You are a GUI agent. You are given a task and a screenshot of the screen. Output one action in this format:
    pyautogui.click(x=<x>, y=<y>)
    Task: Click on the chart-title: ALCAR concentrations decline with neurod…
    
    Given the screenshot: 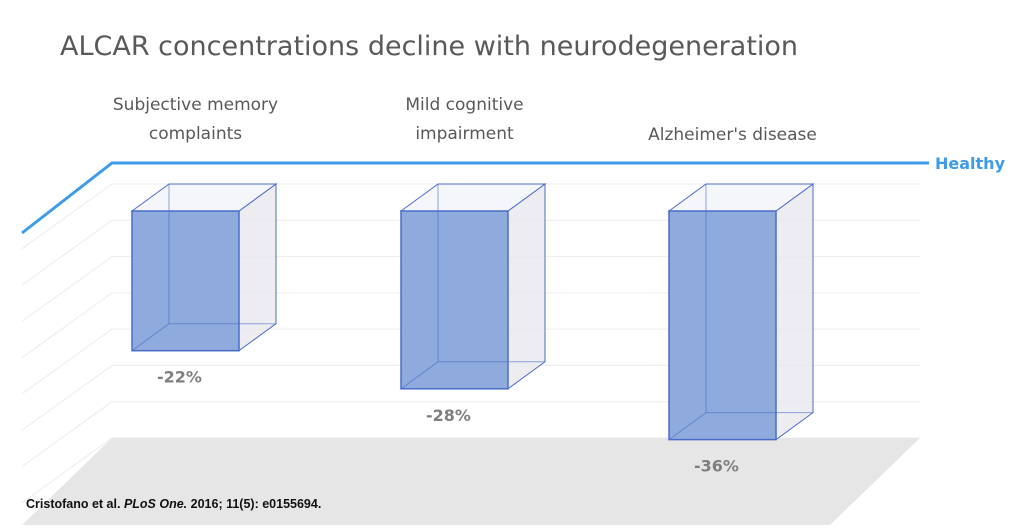 What is the action you would take?
    pyautogui.click(x=429, y=46)
    